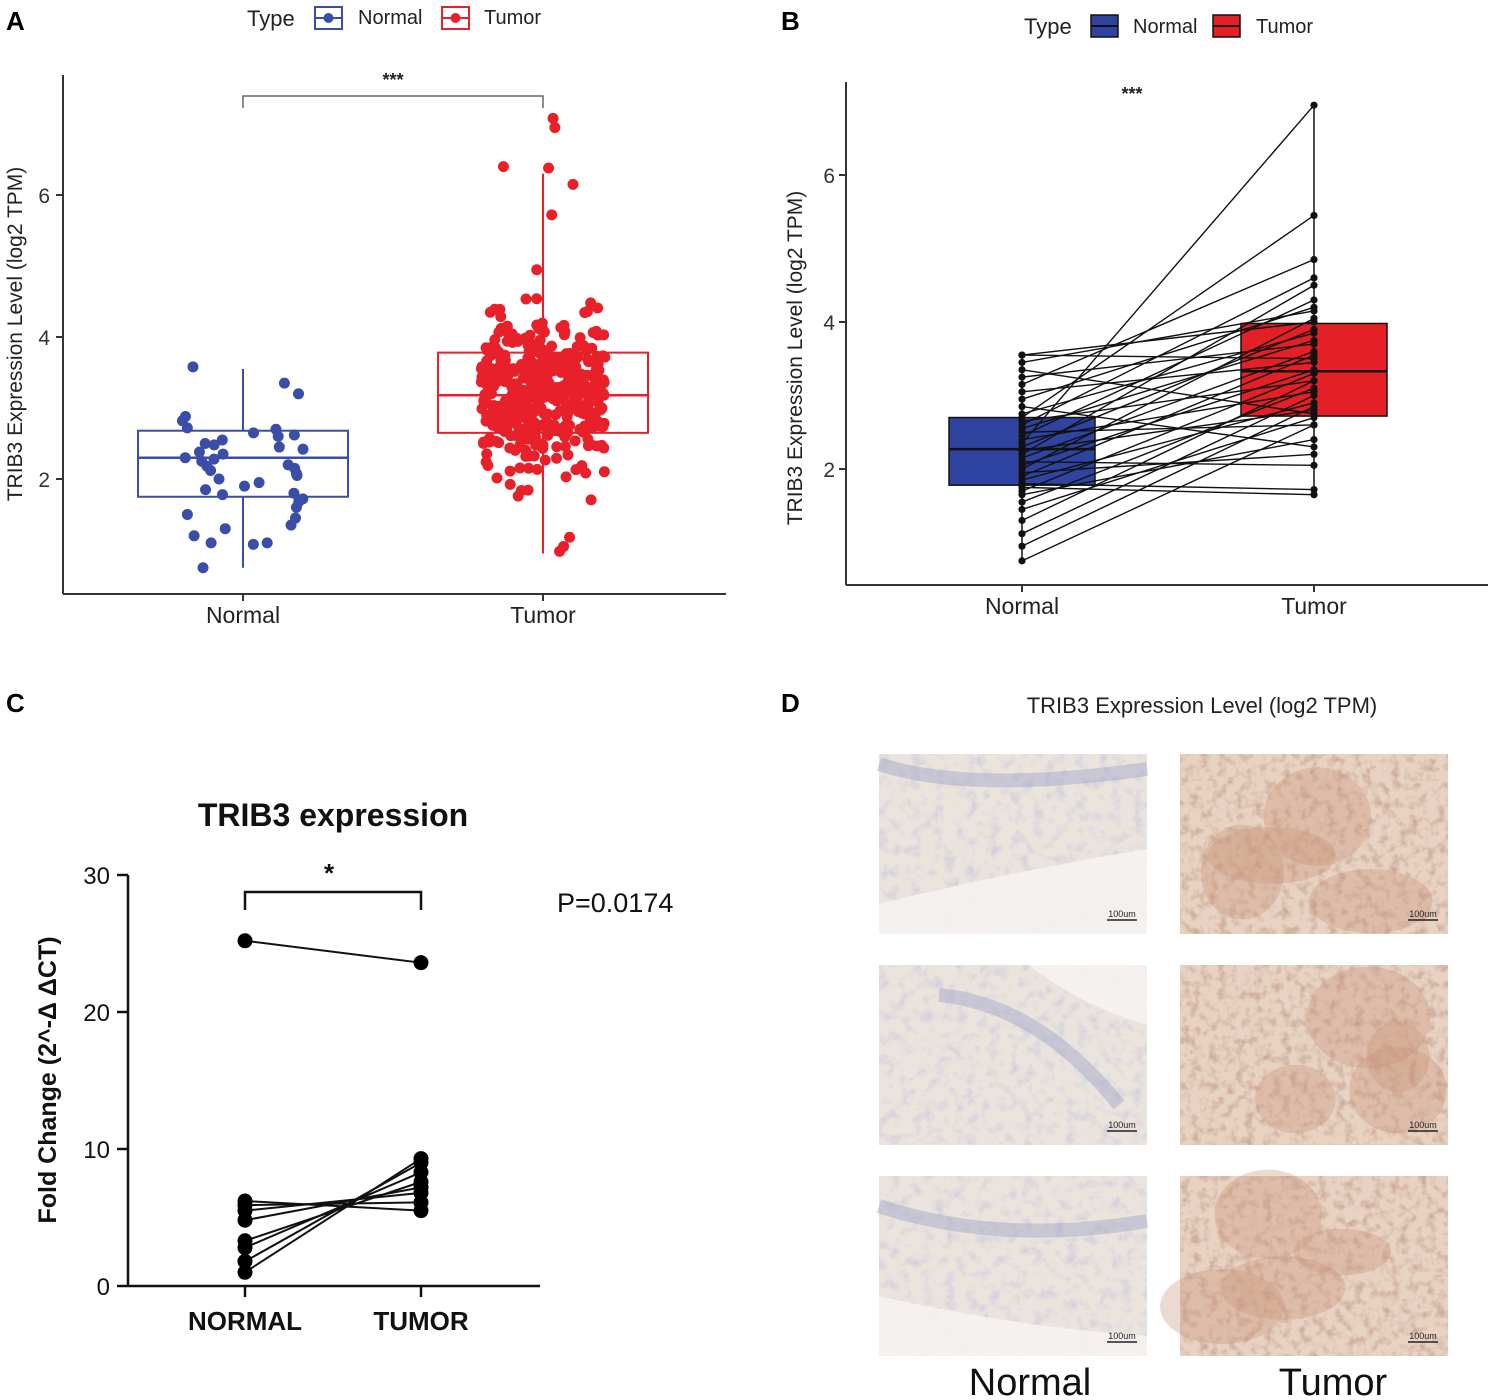 The width and height of the screenshot is (1491, 1400). I want to click on legend-a: Type Normal Tumor, so click(394, 18).